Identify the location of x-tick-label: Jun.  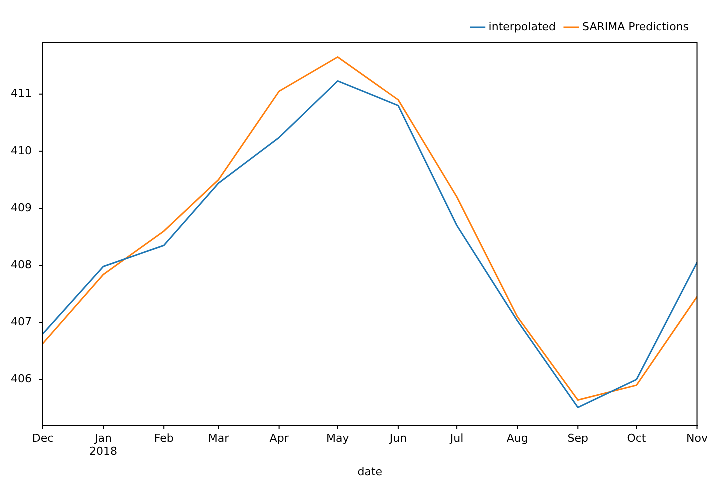
(398, 438).